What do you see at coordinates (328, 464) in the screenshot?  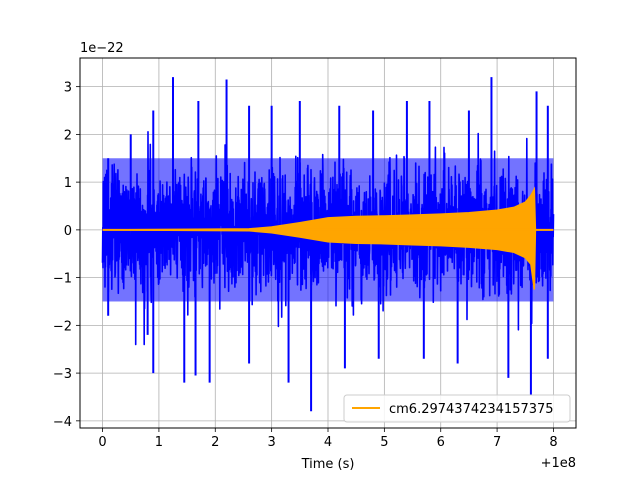 I see `x-axis-label: Time (s)` at bounding box center [328, 464].